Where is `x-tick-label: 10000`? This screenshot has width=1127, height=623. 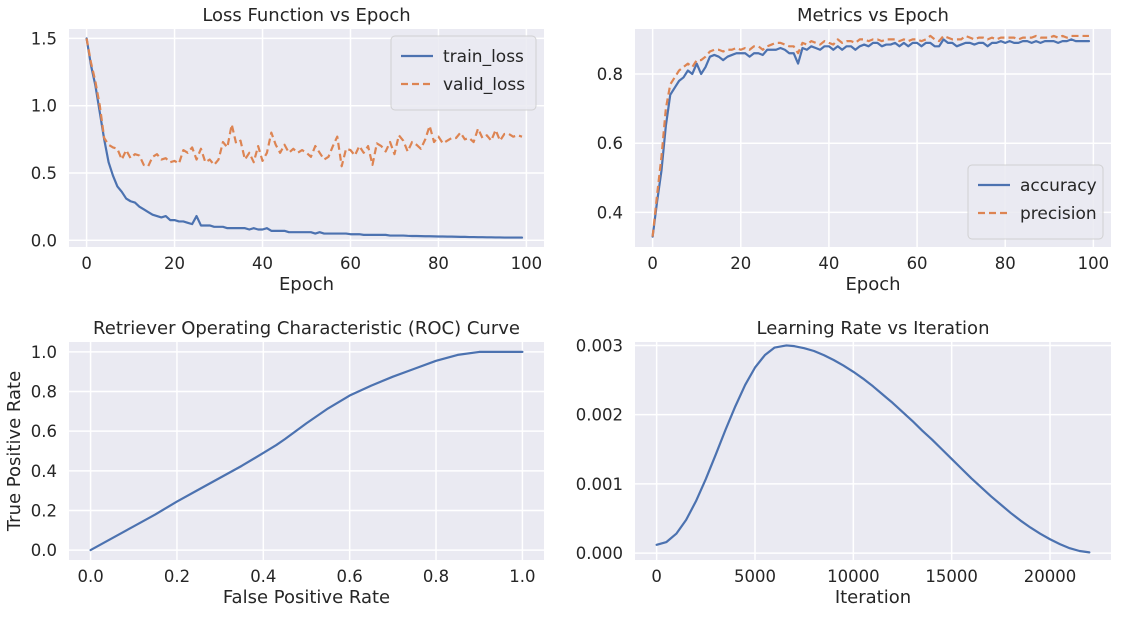
x-tick-label: 10000 is located at coordinates (853, 576).